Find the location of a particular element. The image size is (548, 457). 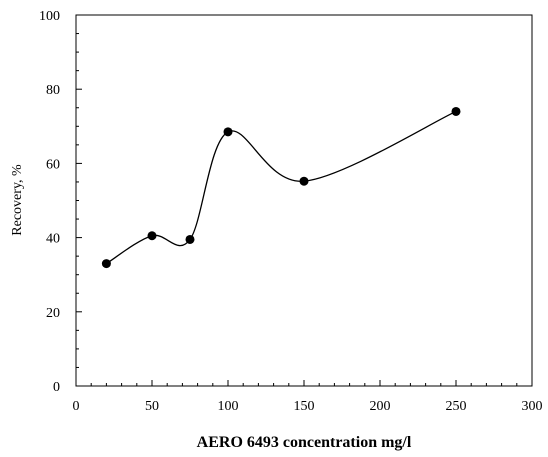

y-tick-label: 40 is located at coordinates (53, 239).